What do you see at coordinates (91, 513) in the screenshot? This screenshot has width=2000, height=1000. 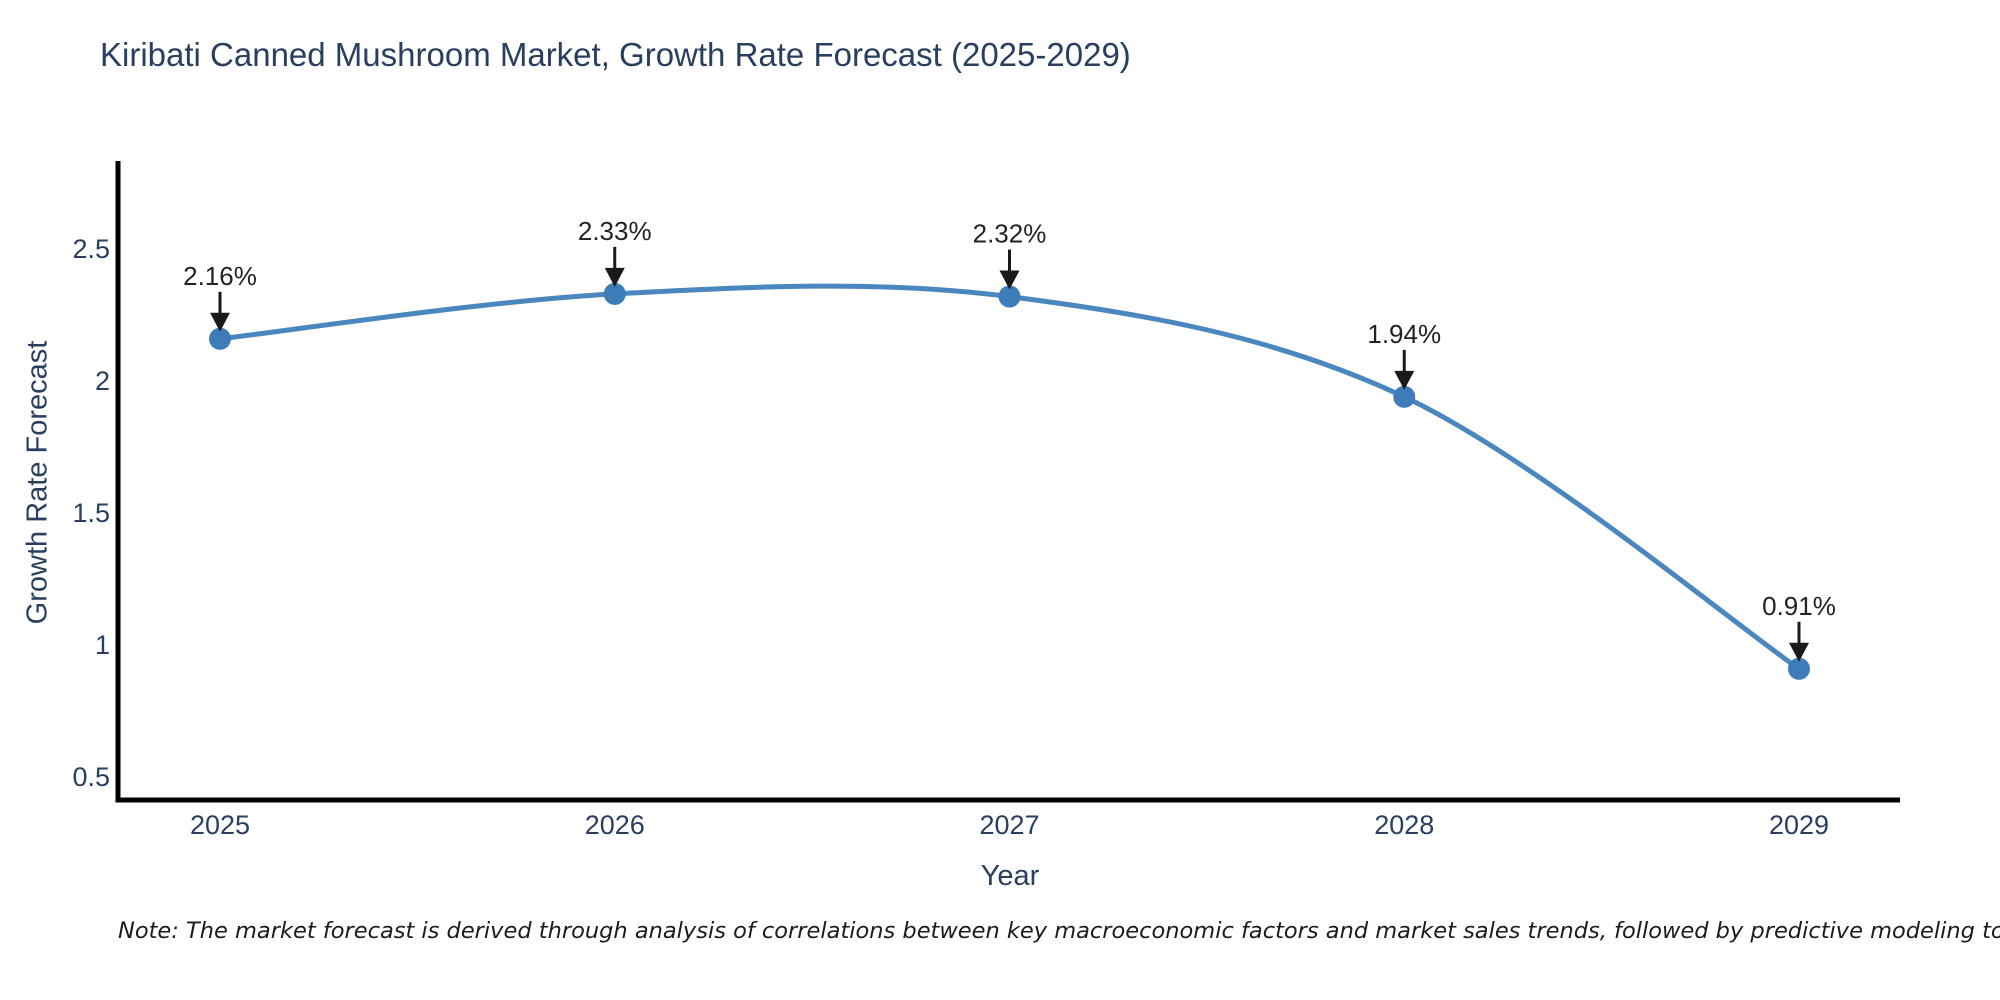 I see `y-tick-label: 1.5` at bounding box center [91, 513].